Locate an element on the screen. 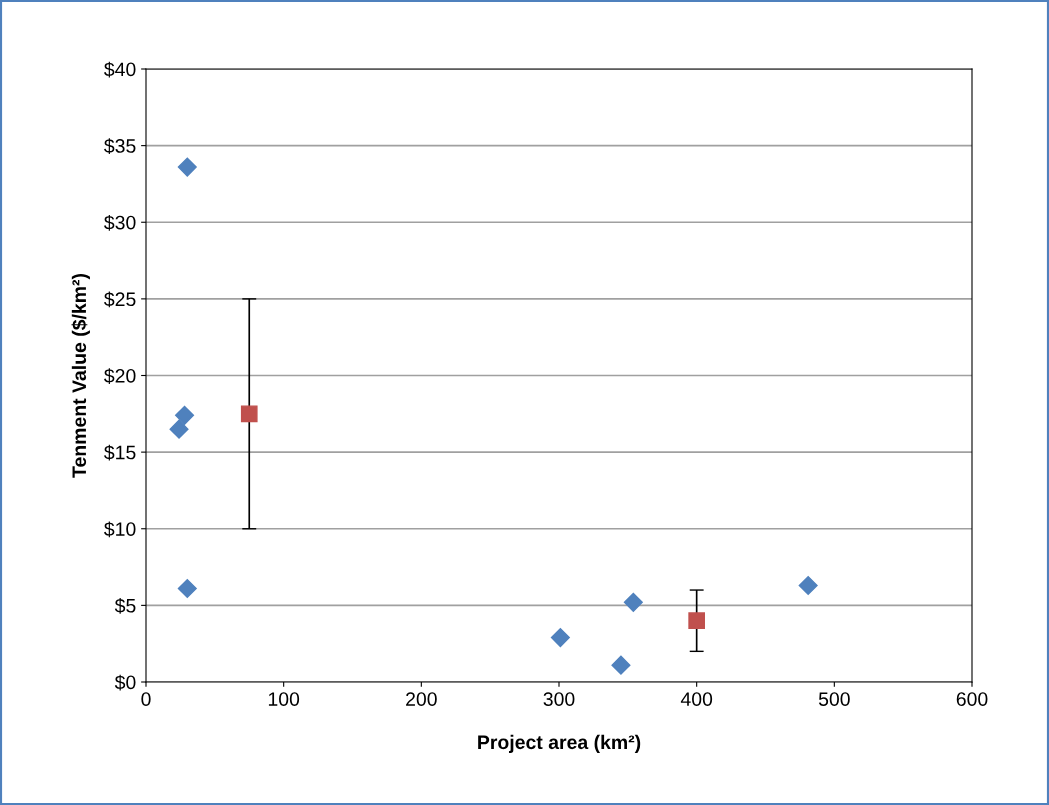  y-tick-label: $5 is located at coordinates (125, 606).